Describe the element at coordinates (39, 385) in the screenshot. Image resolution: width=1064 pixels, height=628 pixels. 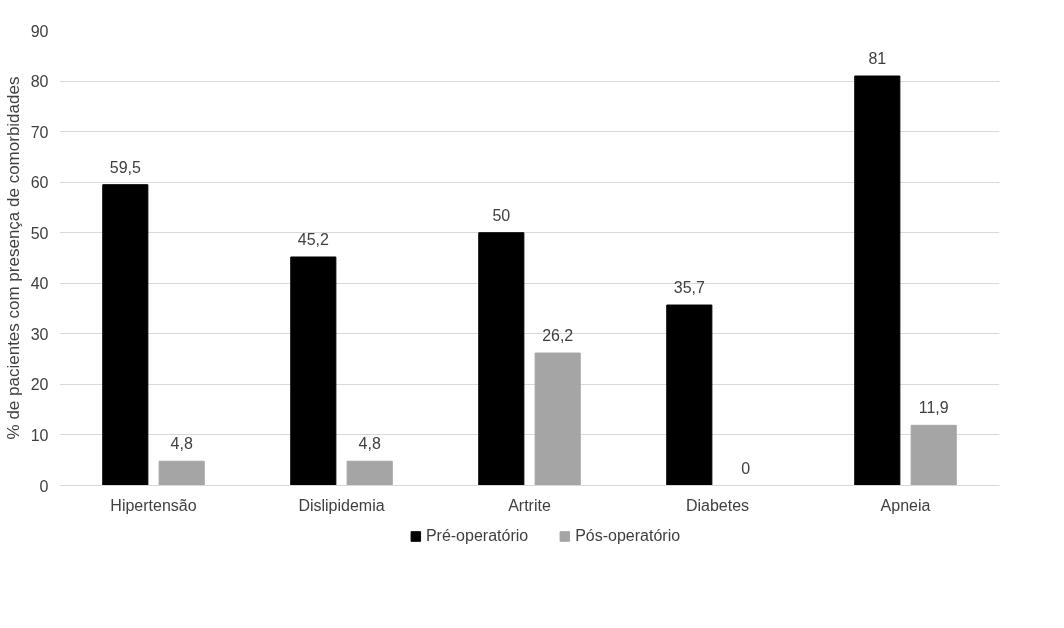
I see `y-tick-label: 20` at that location.